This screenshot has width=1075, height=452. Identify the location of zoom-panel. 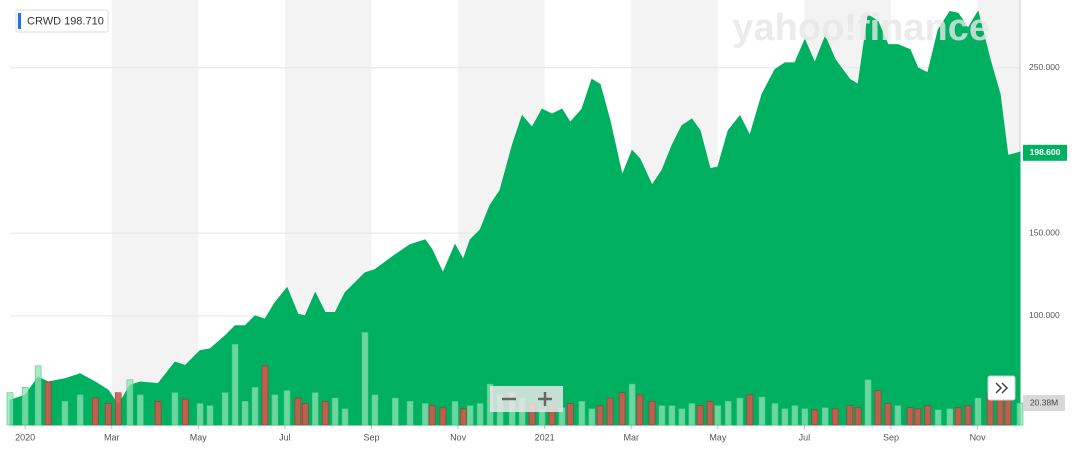
(526, 399).